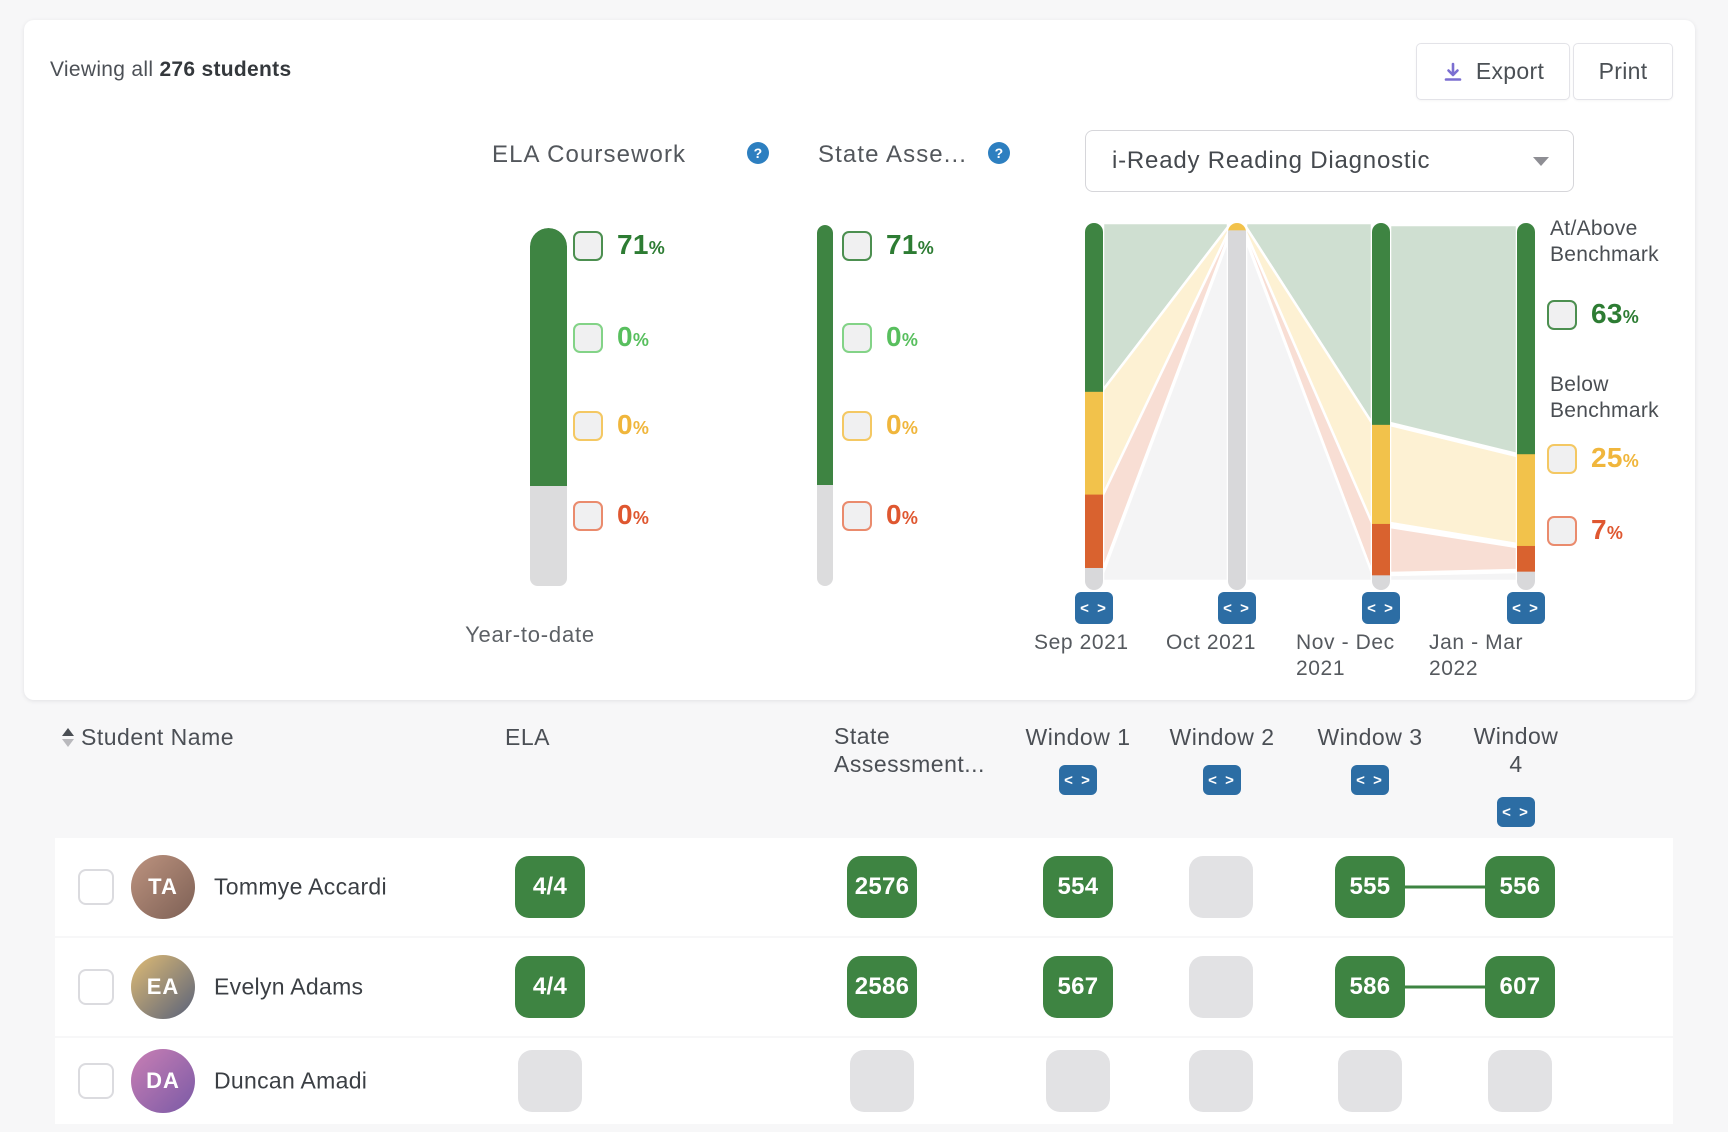 The image size is (1728, 1132). I want to click on avatar: DA, so click(163, 1081).